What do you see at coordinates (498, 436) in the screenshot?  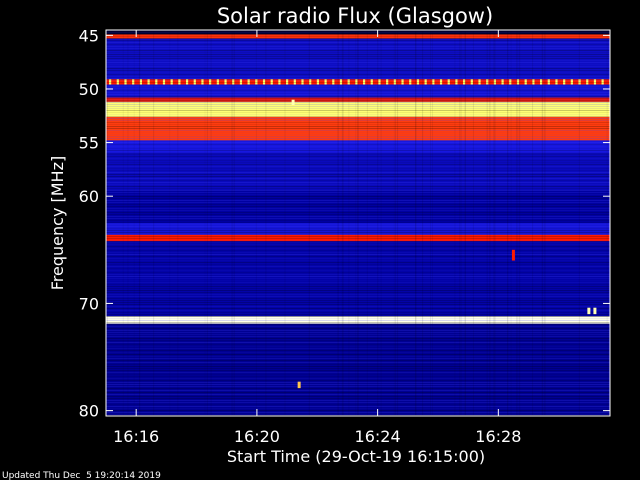 I see `x-tick-label: 16:28` at bounding box center [498, 436].